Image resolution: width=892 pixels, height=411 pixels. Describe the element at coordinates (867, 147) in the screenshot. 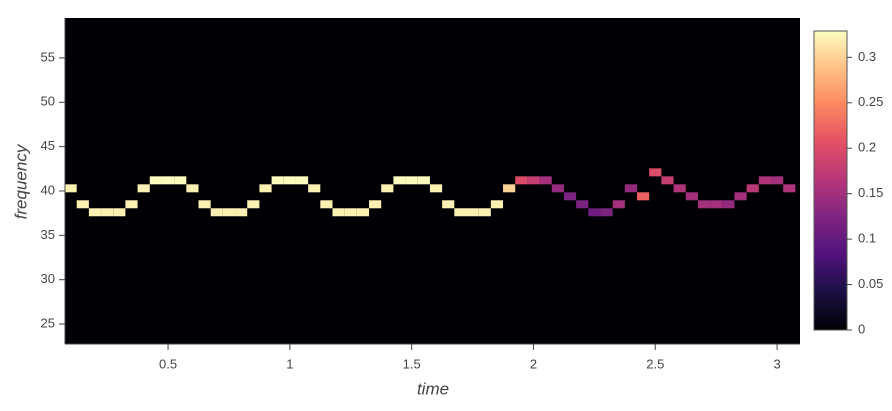

I see `colorbar-tick-label: 0.2` at that location.